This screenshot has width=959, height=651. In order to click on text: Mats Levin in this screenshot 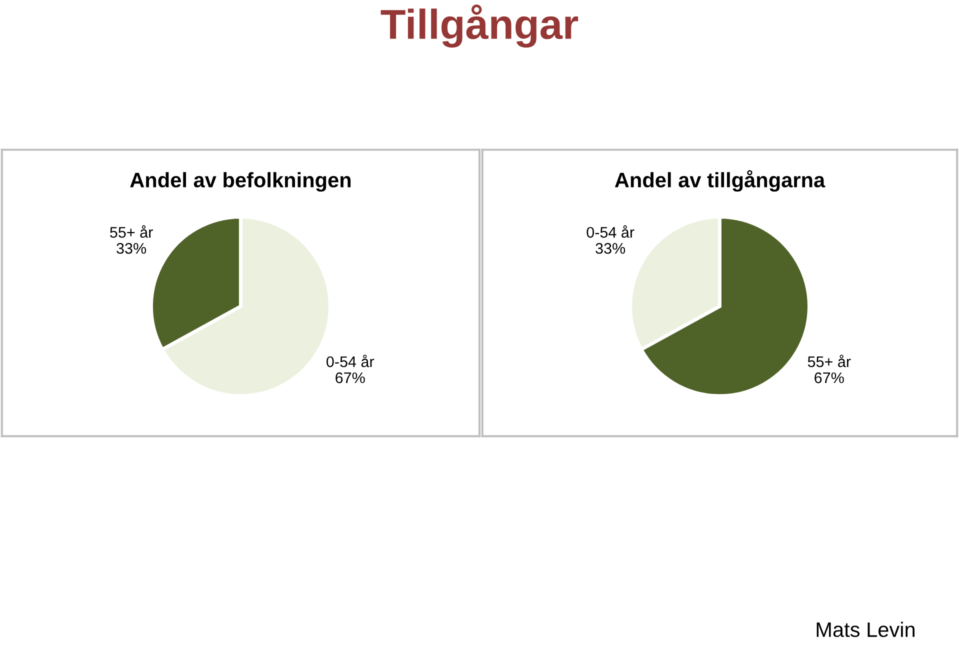, I will do `click(865, 630)`.